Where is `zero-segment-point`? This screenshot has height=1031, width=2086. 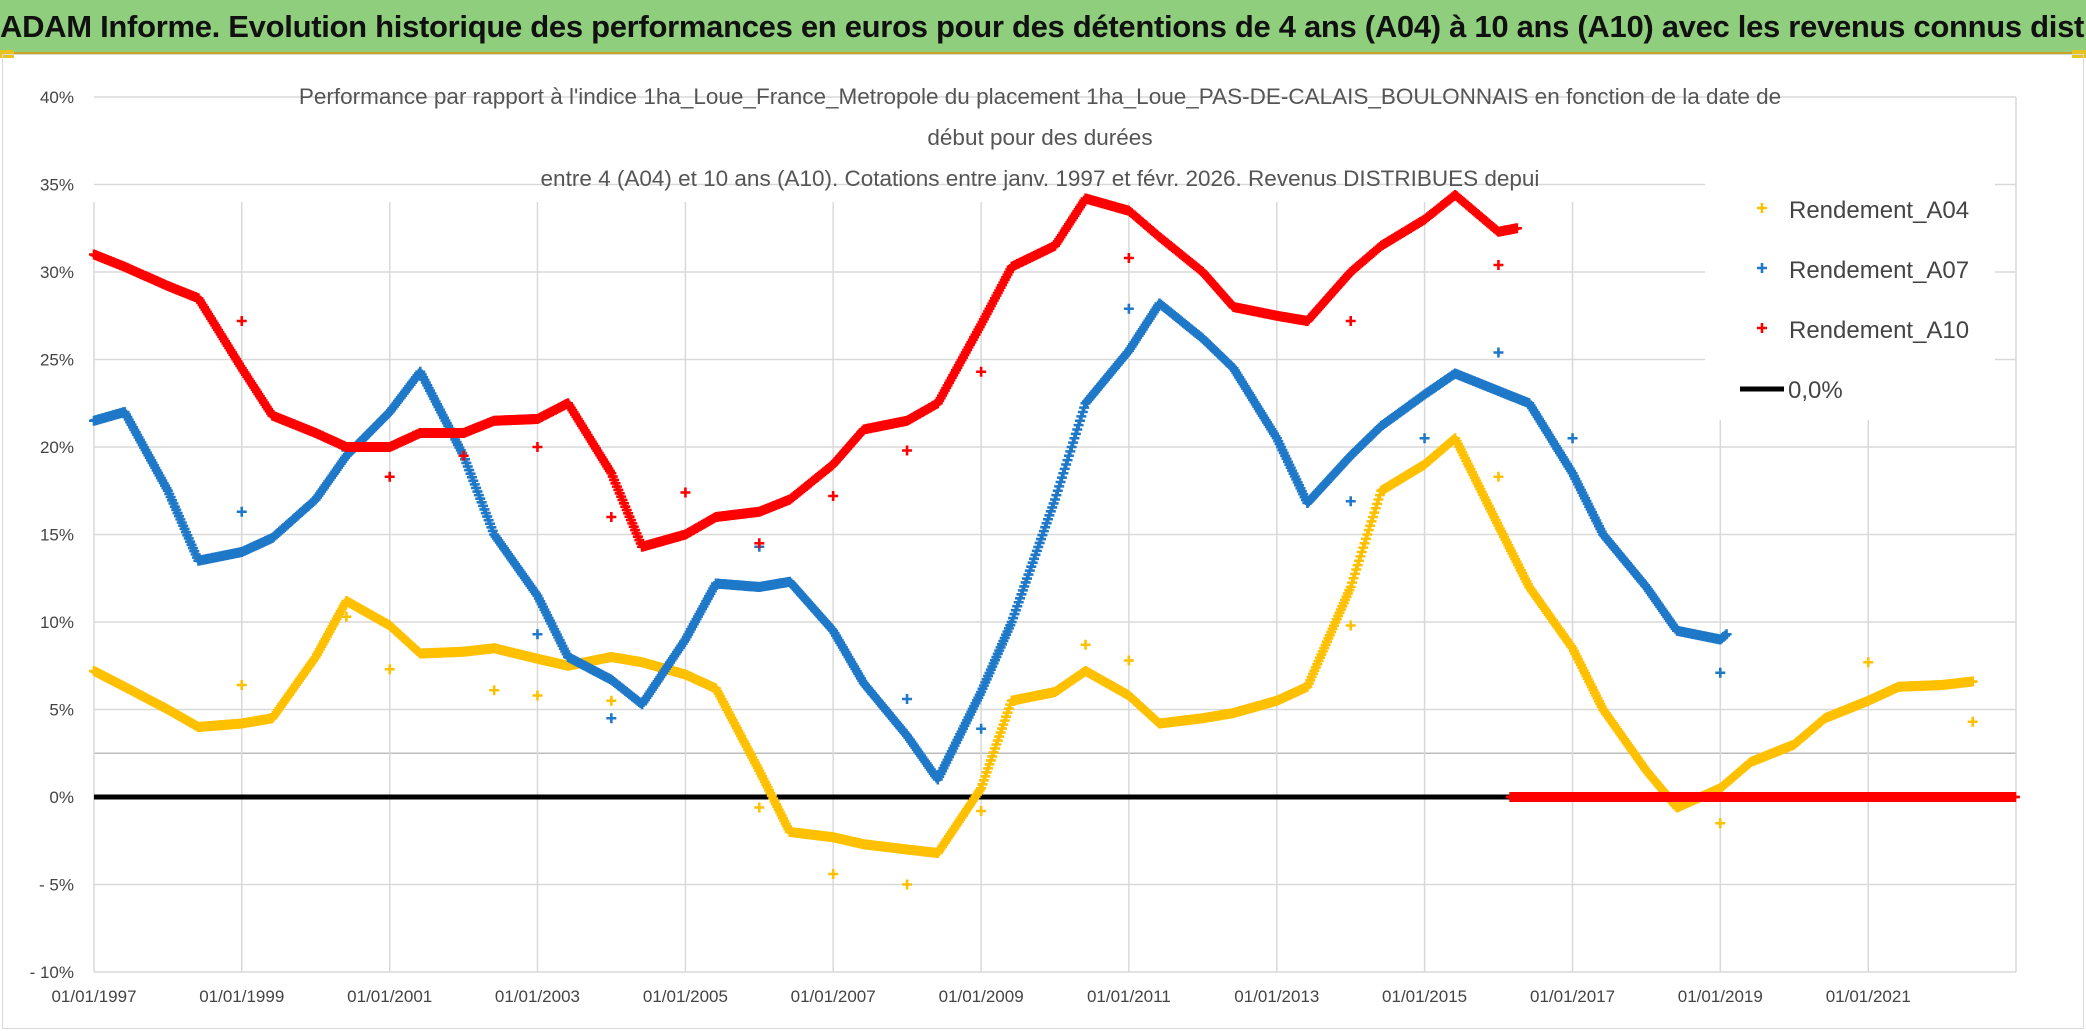 zero-segment-point is located at coordinates (2014, 797).